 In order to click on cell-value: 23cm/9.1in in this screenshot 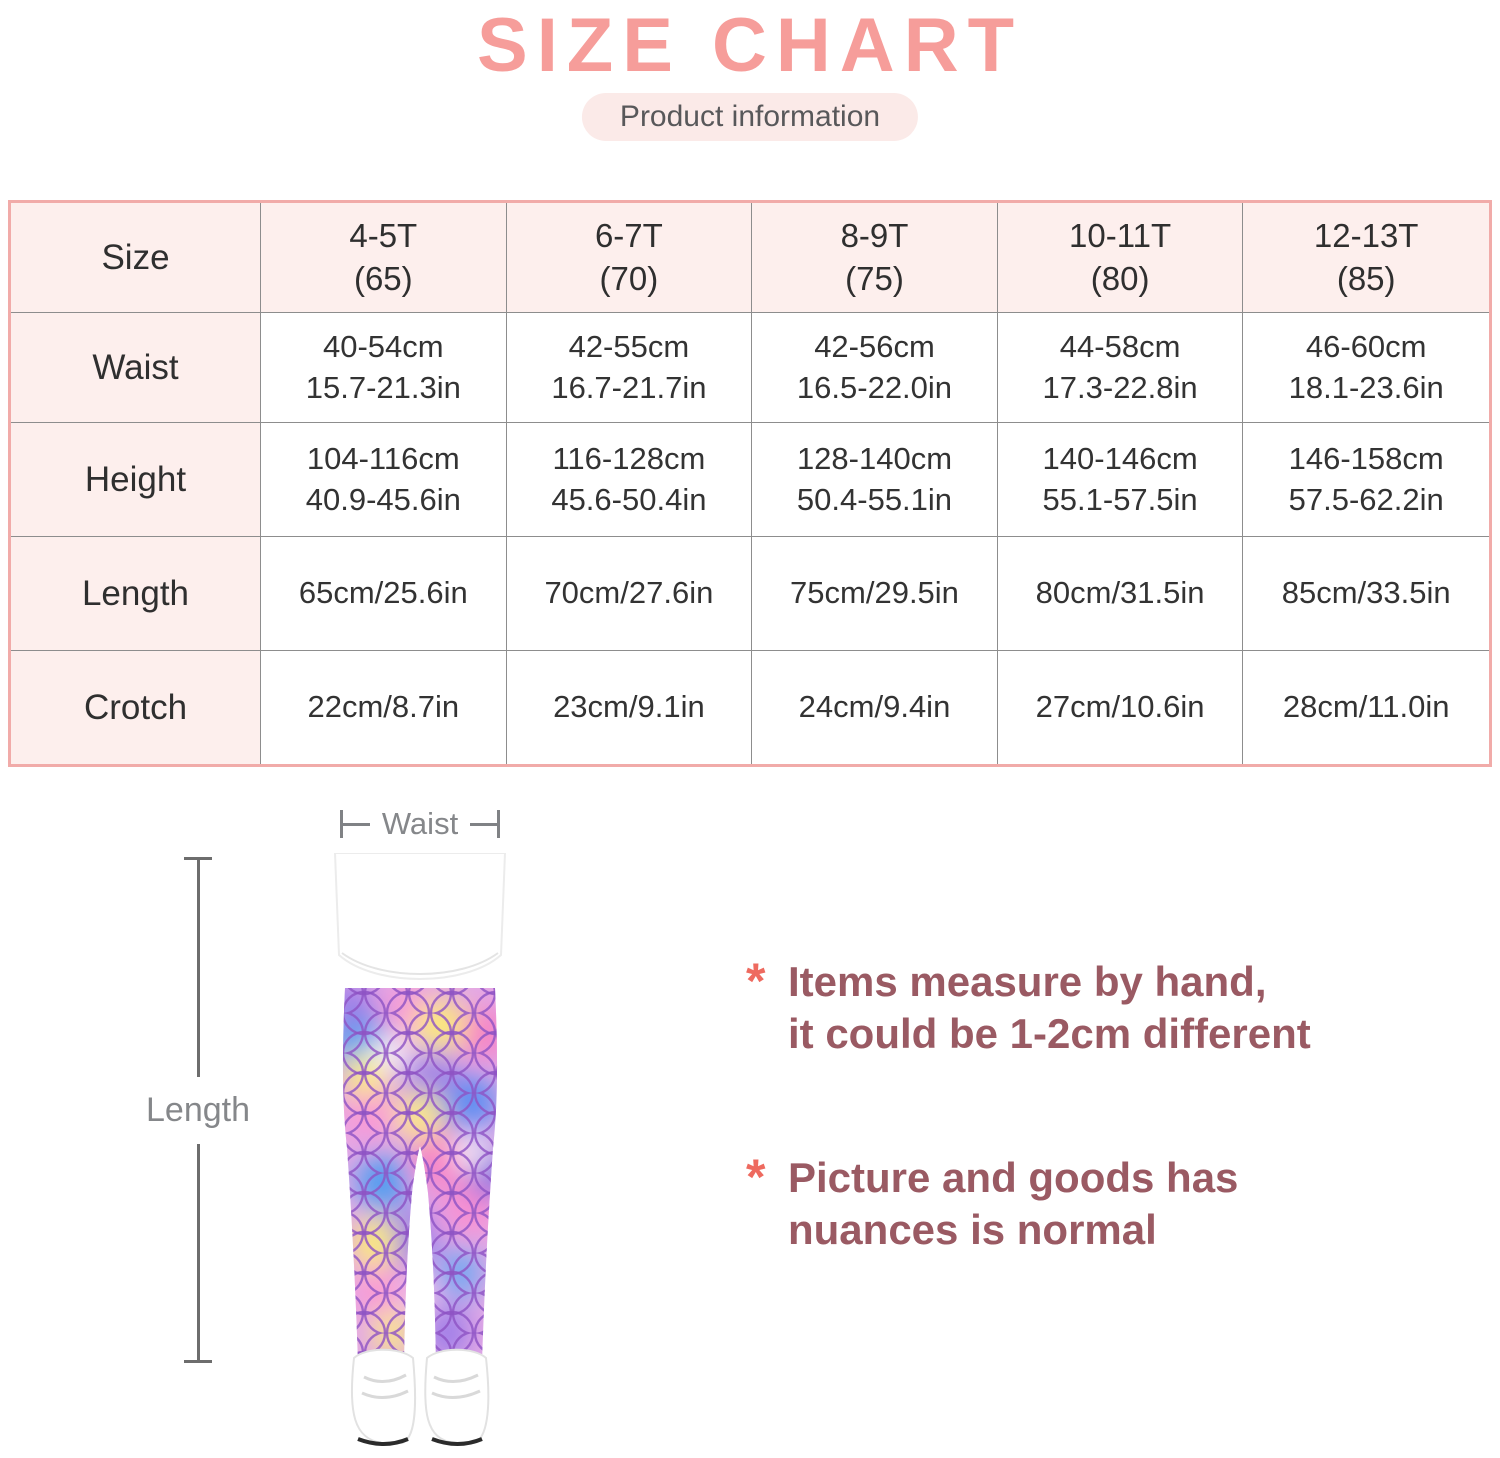, I will do `click(629, 707)`.